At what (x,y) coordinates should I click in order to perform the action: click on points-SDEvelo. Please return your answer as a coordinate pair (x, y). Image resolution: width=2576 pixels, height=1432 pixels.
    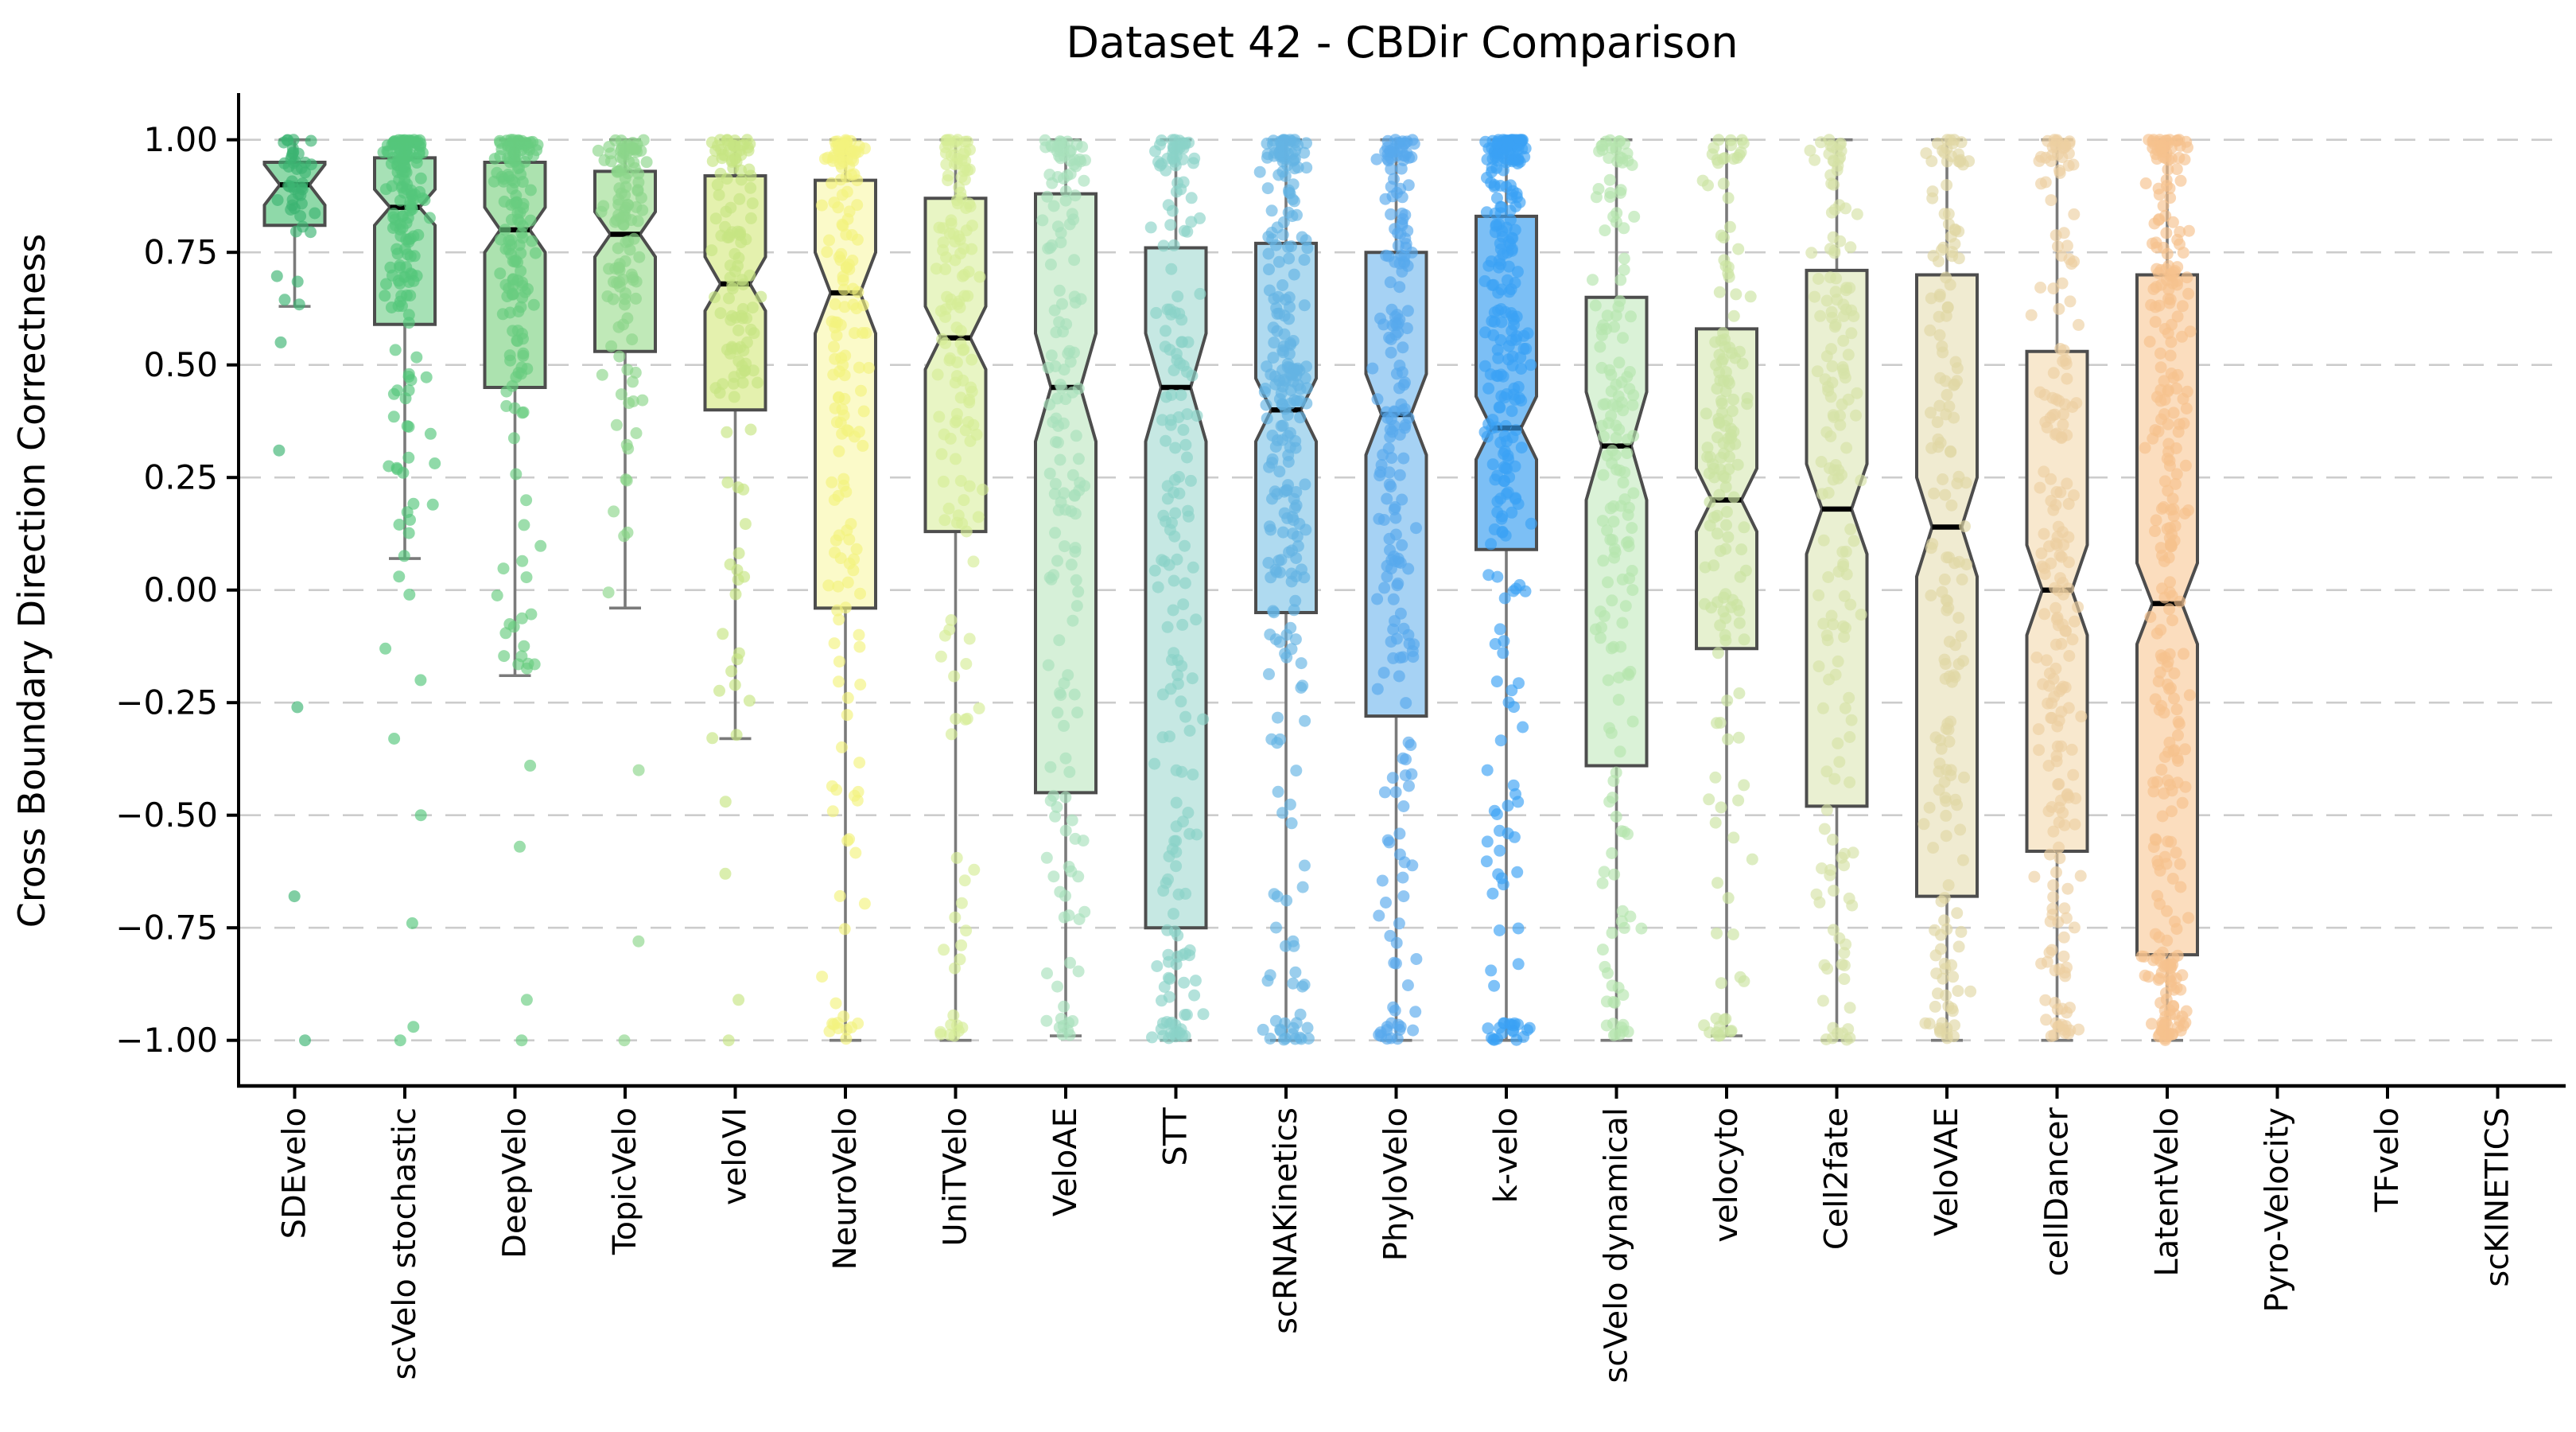
    Looking at the image, I should click on (295, 590).